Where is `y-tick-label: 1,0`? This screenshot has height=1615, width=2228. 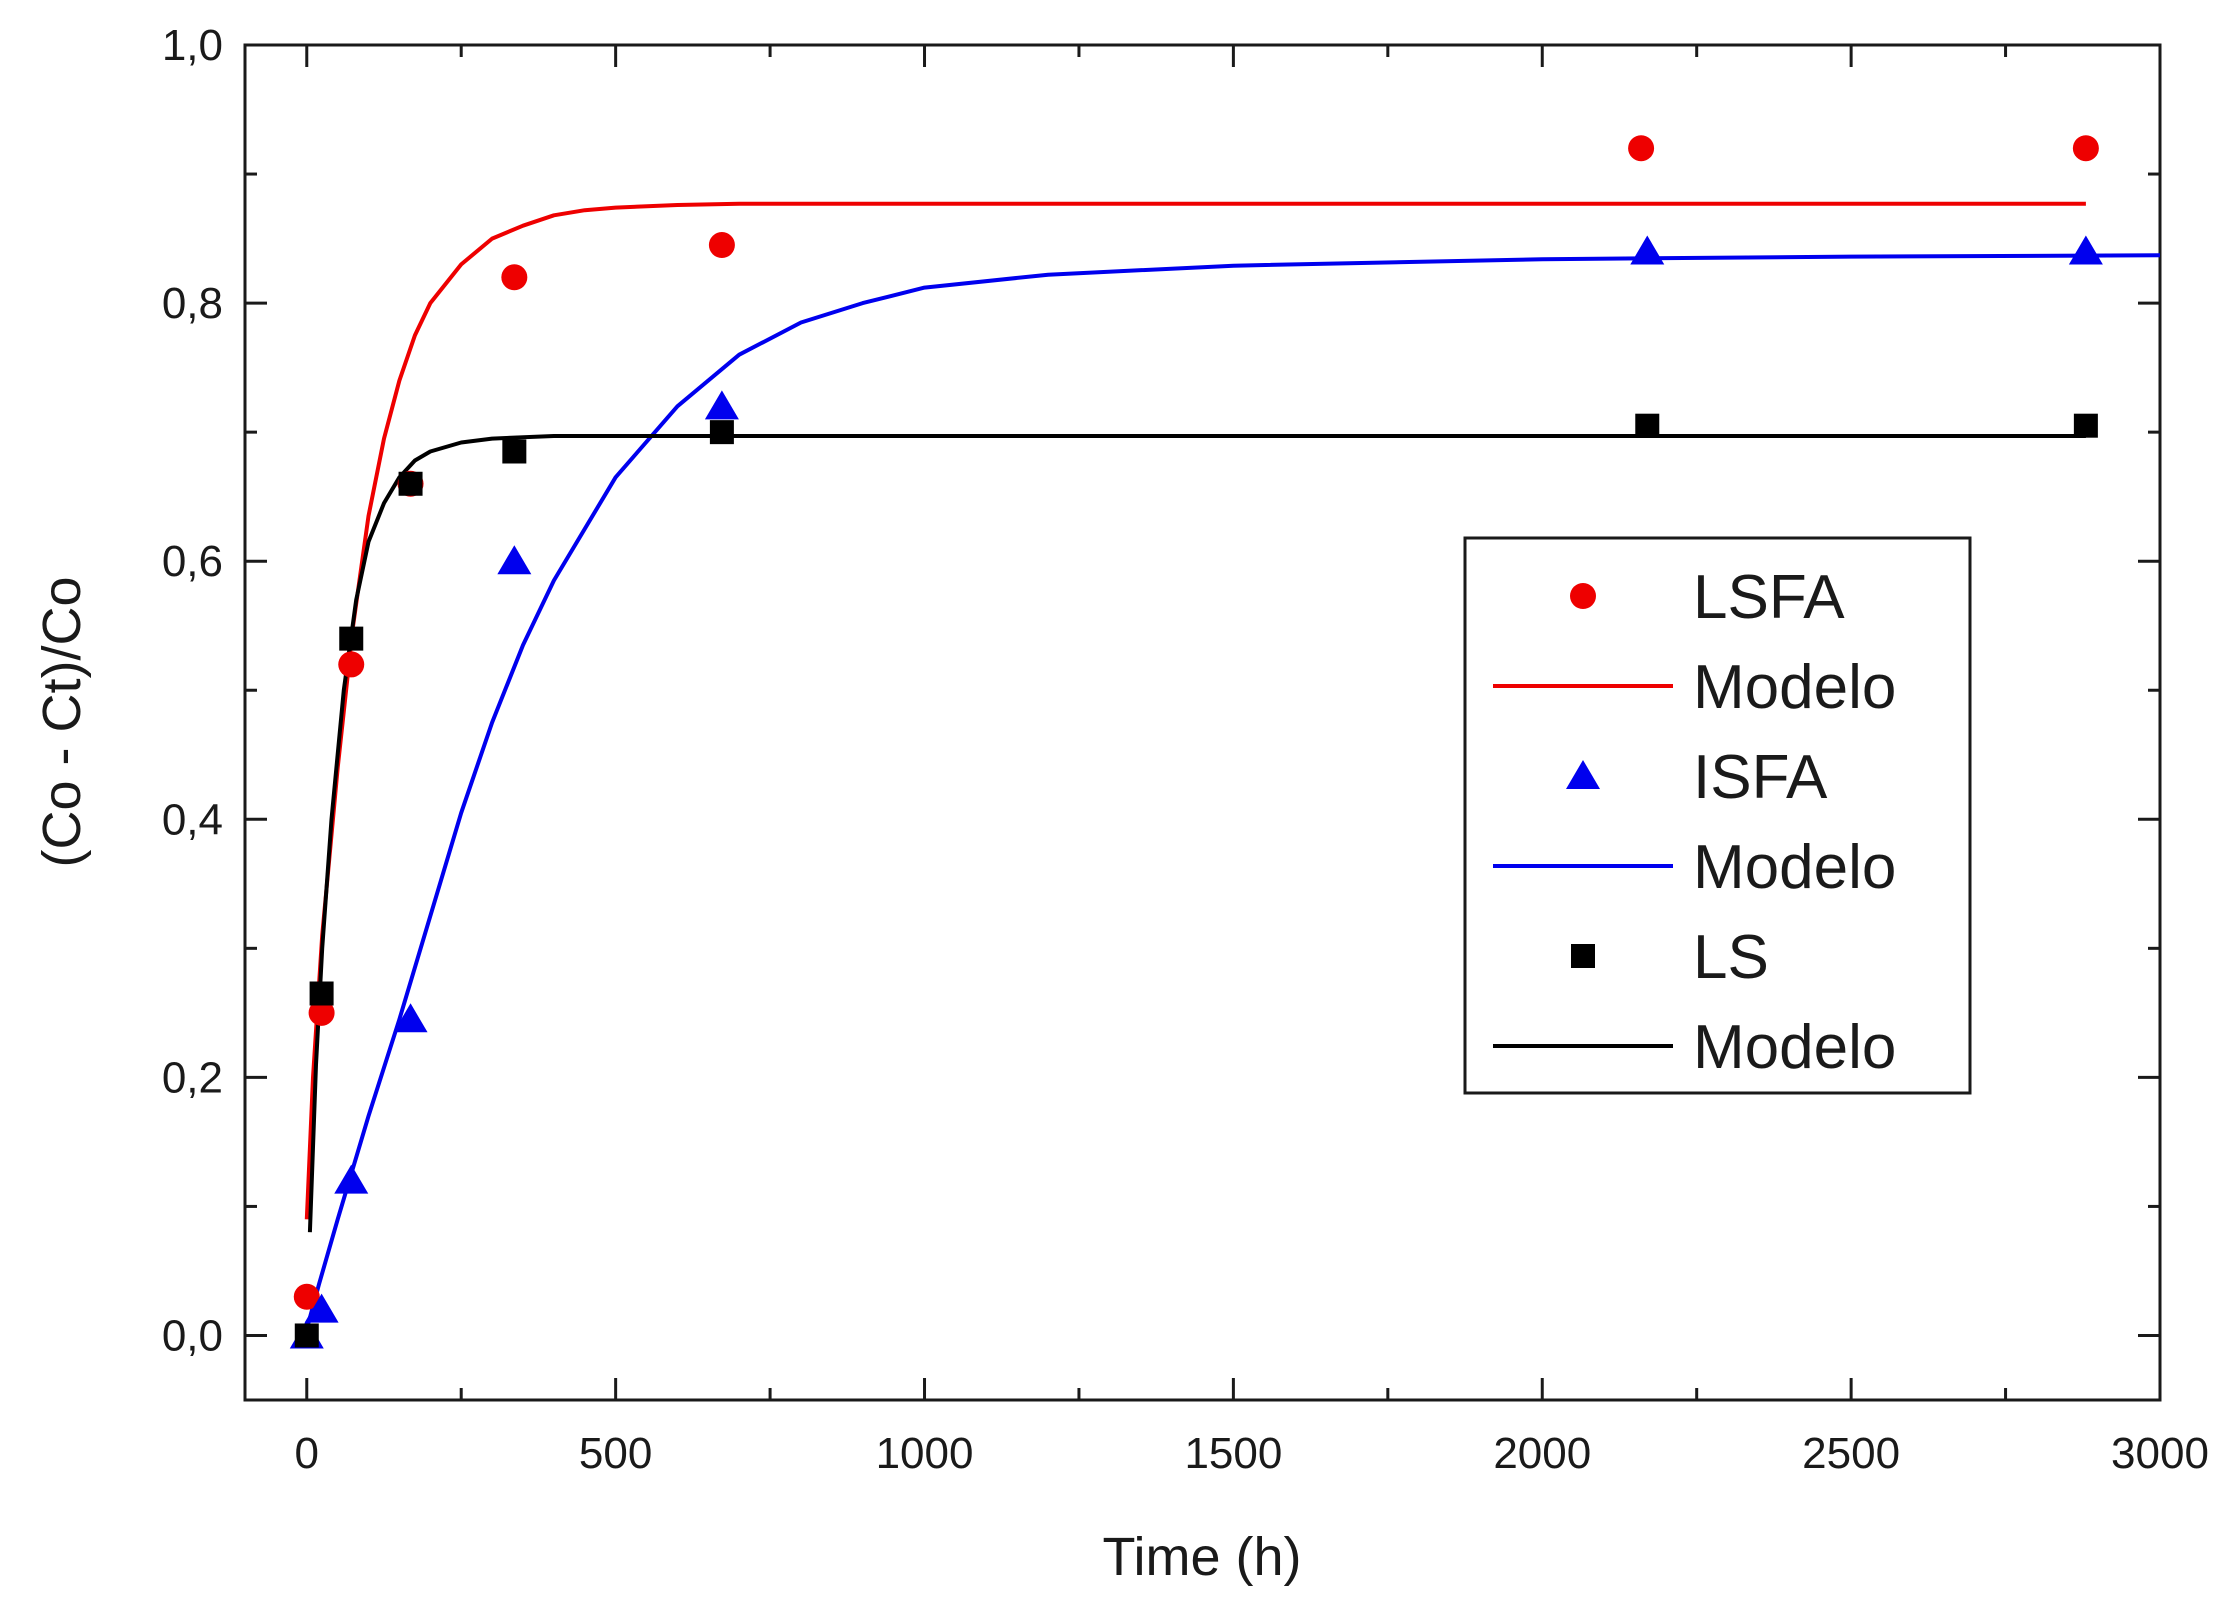 y-tick-label: 1,0 is located at coordinates (192, 45).